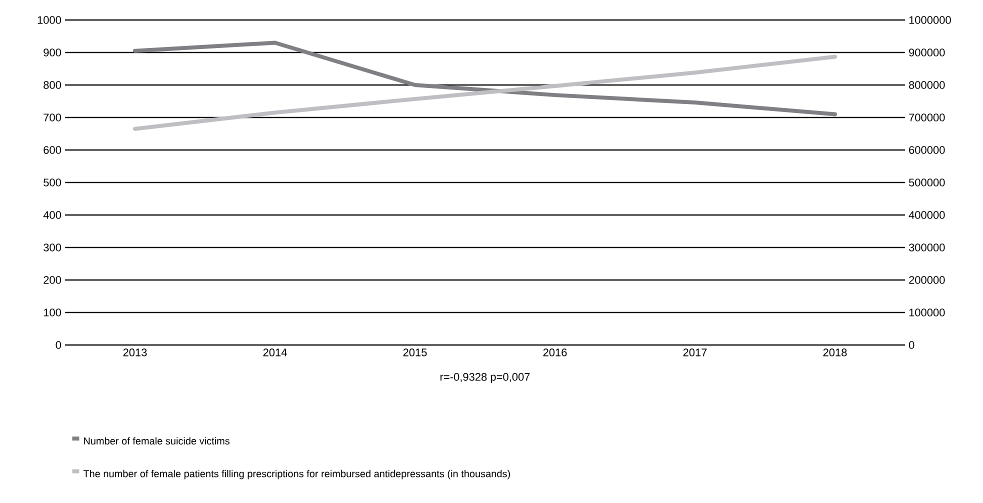  Describe the element at coordinates (53, 312) in the screenshot. I see `y-tick-label: 100` at that location.